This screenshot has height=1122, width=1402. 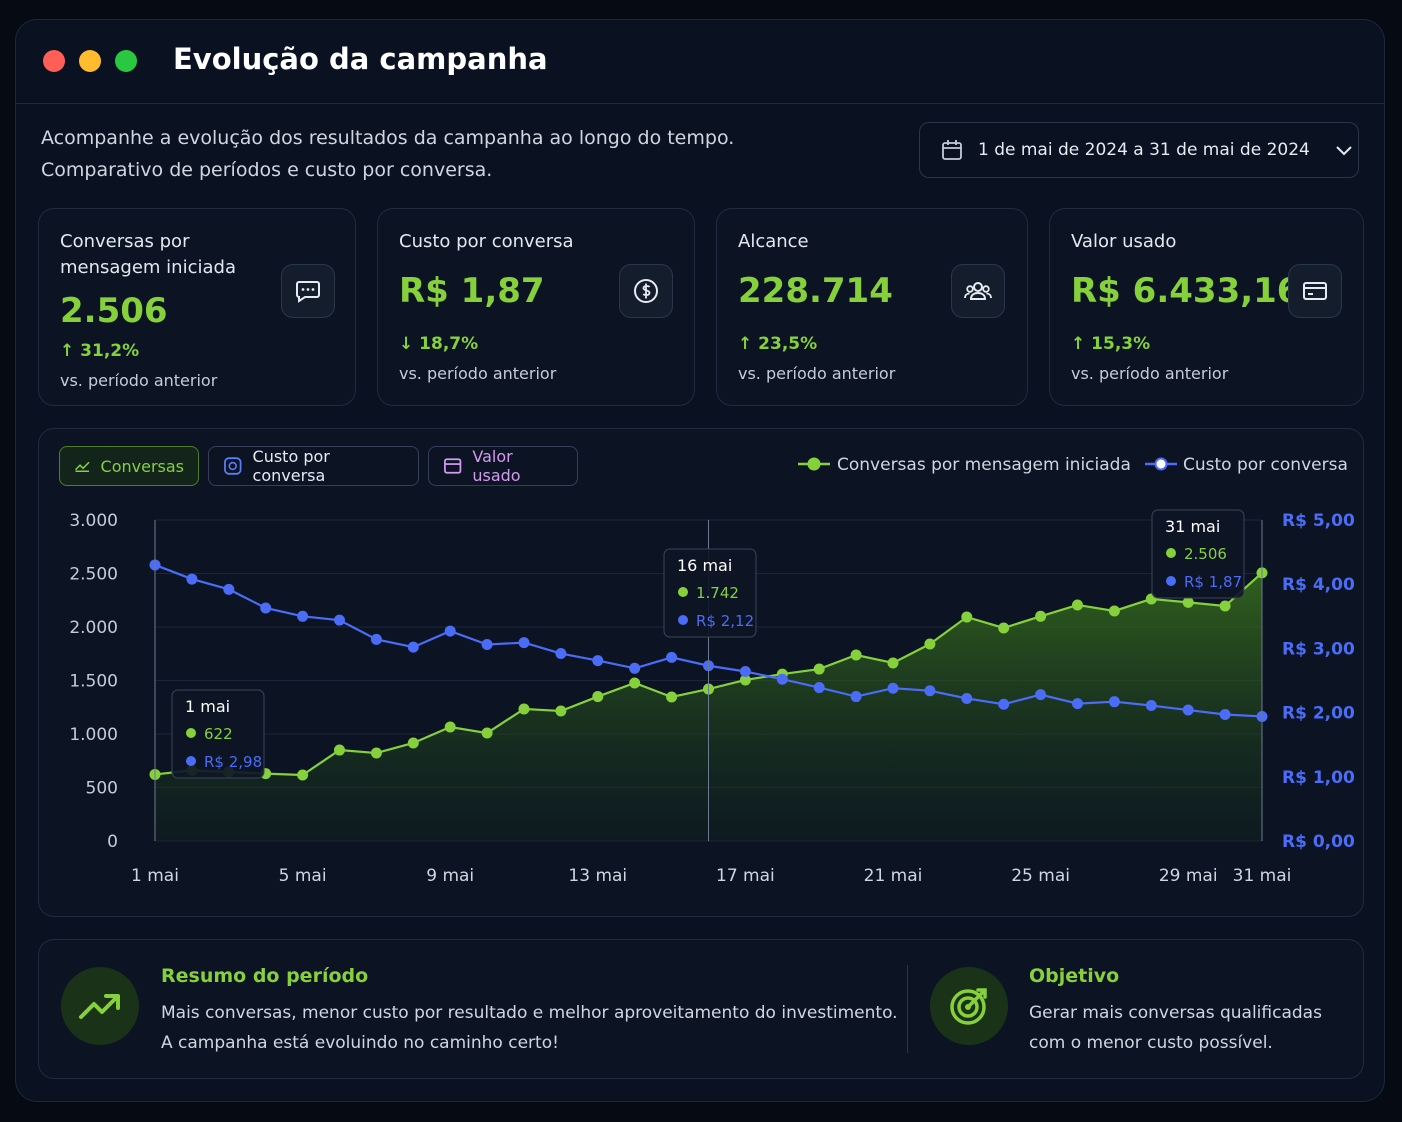 I want to click on y2-tick-label: R$ 0,00, so click(x=1318, y=842).